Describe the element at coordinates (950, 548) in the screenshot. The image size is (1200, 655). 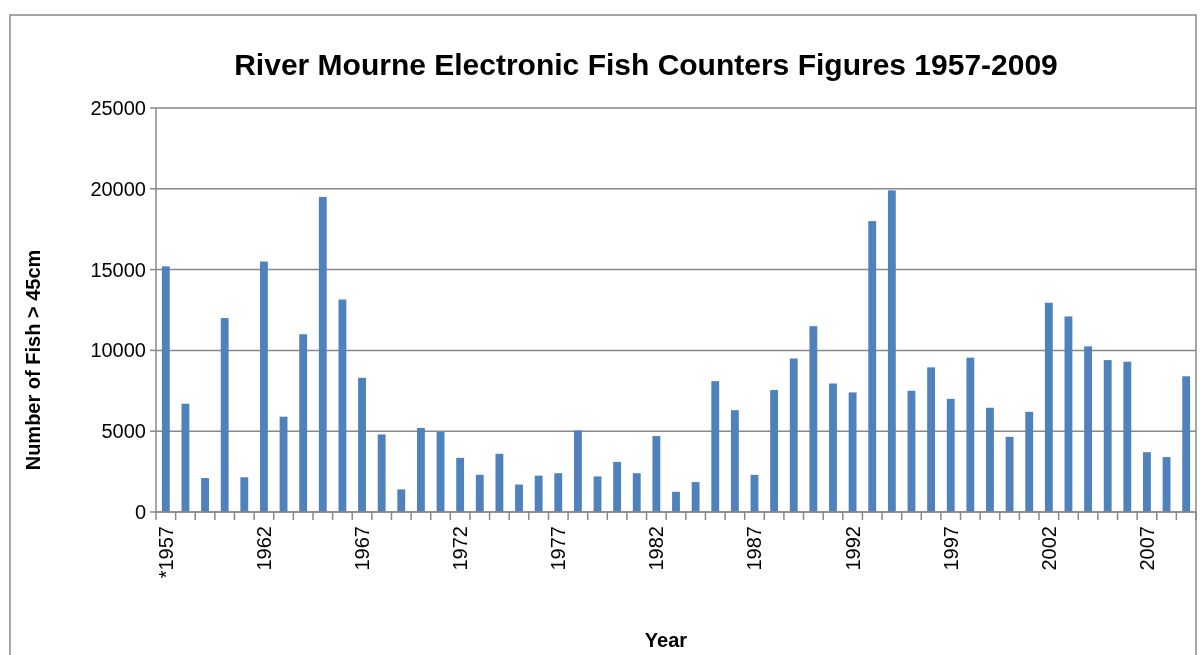
I see `x-tick-label: 1997` at that location.